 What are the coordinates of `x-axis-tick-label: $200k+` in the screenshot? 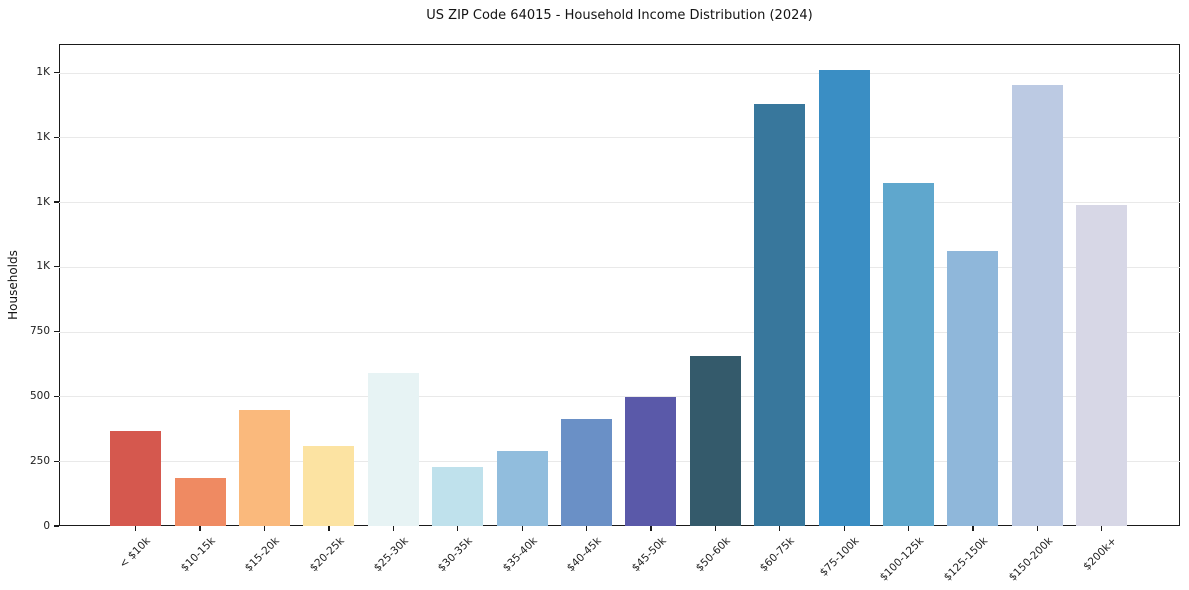 It's located at (1100, 554).